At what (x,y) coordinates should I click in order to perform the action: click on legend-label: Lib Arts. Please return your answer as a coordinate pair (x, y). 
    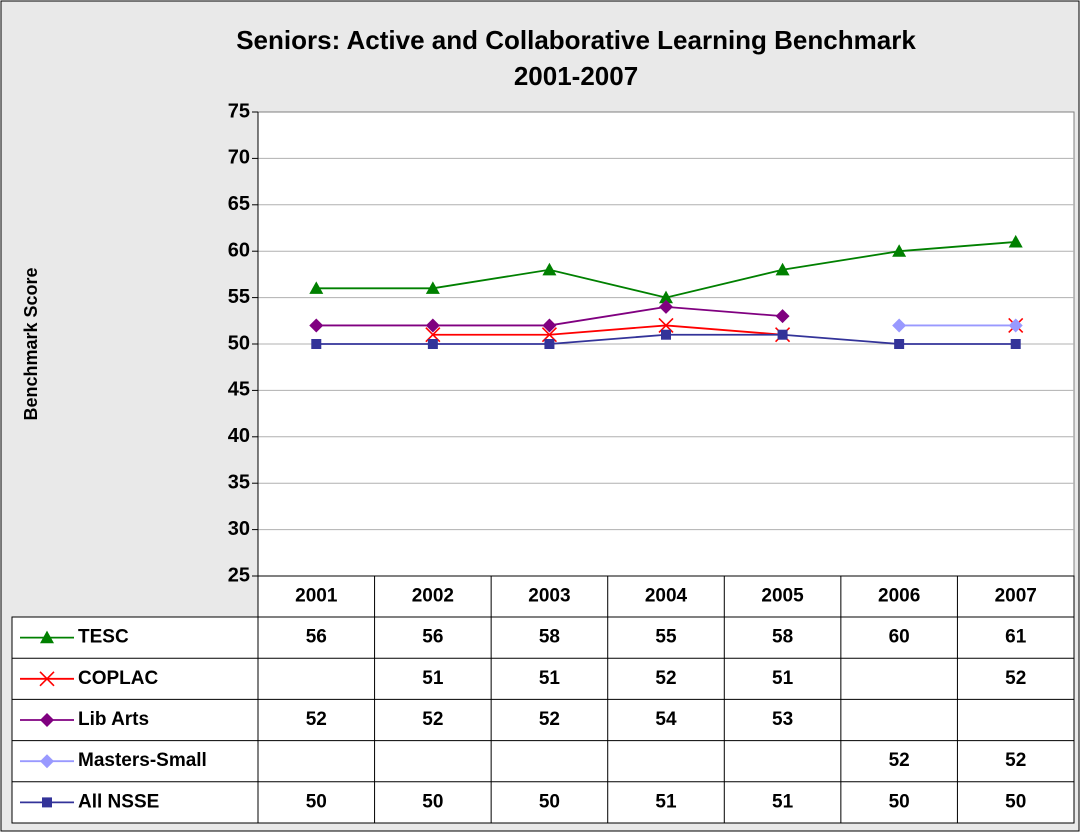
    Looking at the image, I should click on (113, 719).